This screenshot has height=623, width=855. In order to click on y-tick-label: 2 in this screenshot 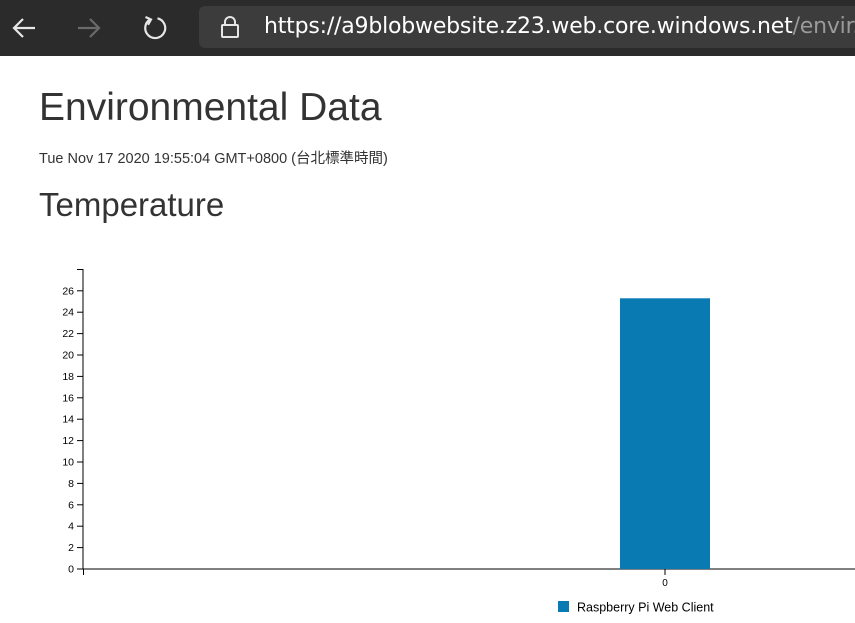, I will do `click(71, 548)`.